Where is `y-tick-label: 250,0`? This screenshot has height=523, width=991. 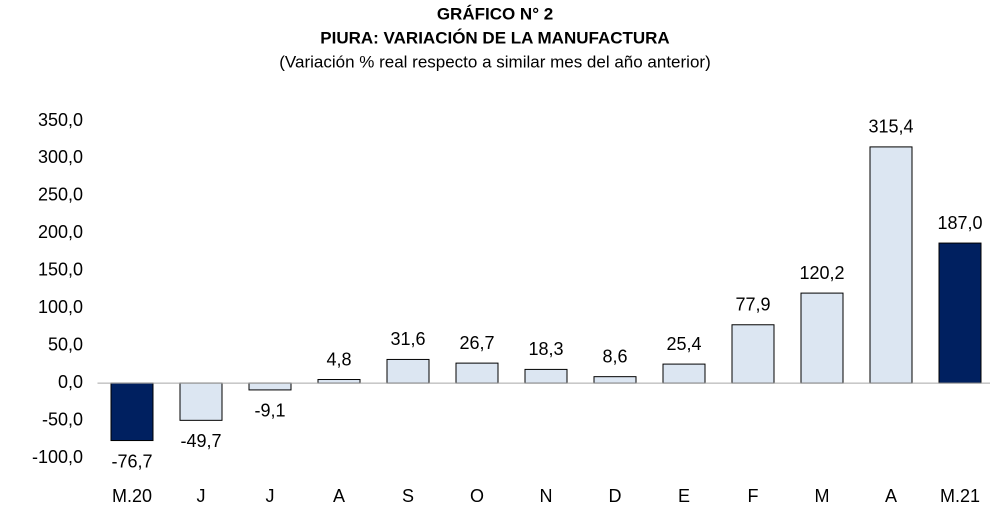 y-tick-label: 250,0 is located at coordinates (60, 195).